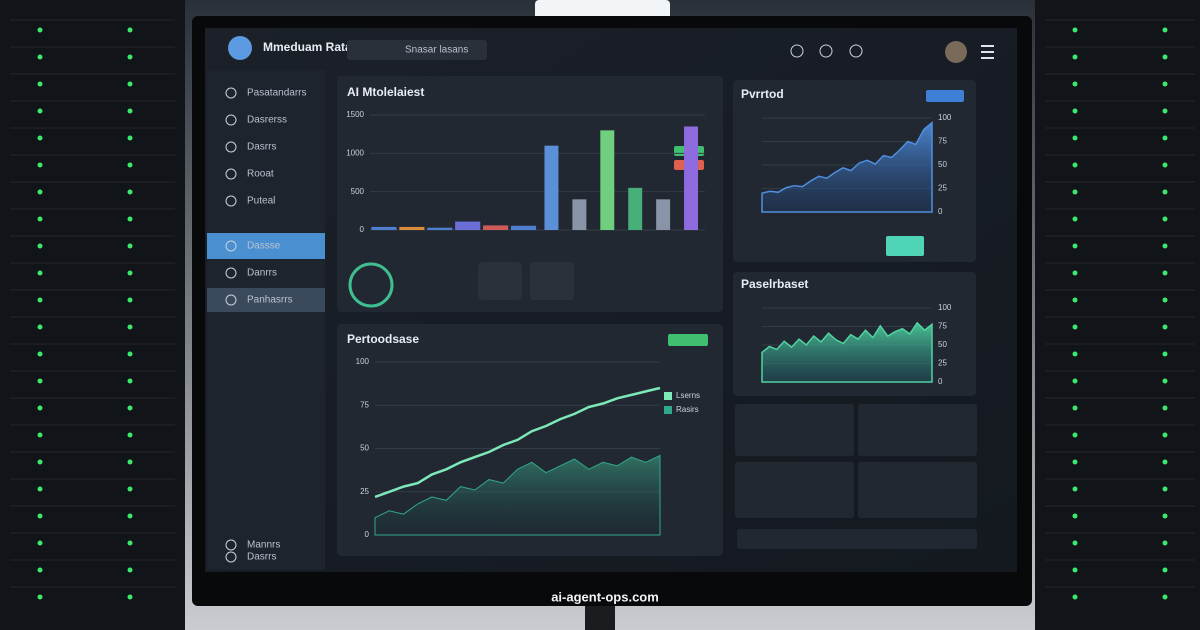 The image size is (1200, 630). Describe the element at coordinates (602, 10) in the screenshot. I see `ceiling-light` at that location.